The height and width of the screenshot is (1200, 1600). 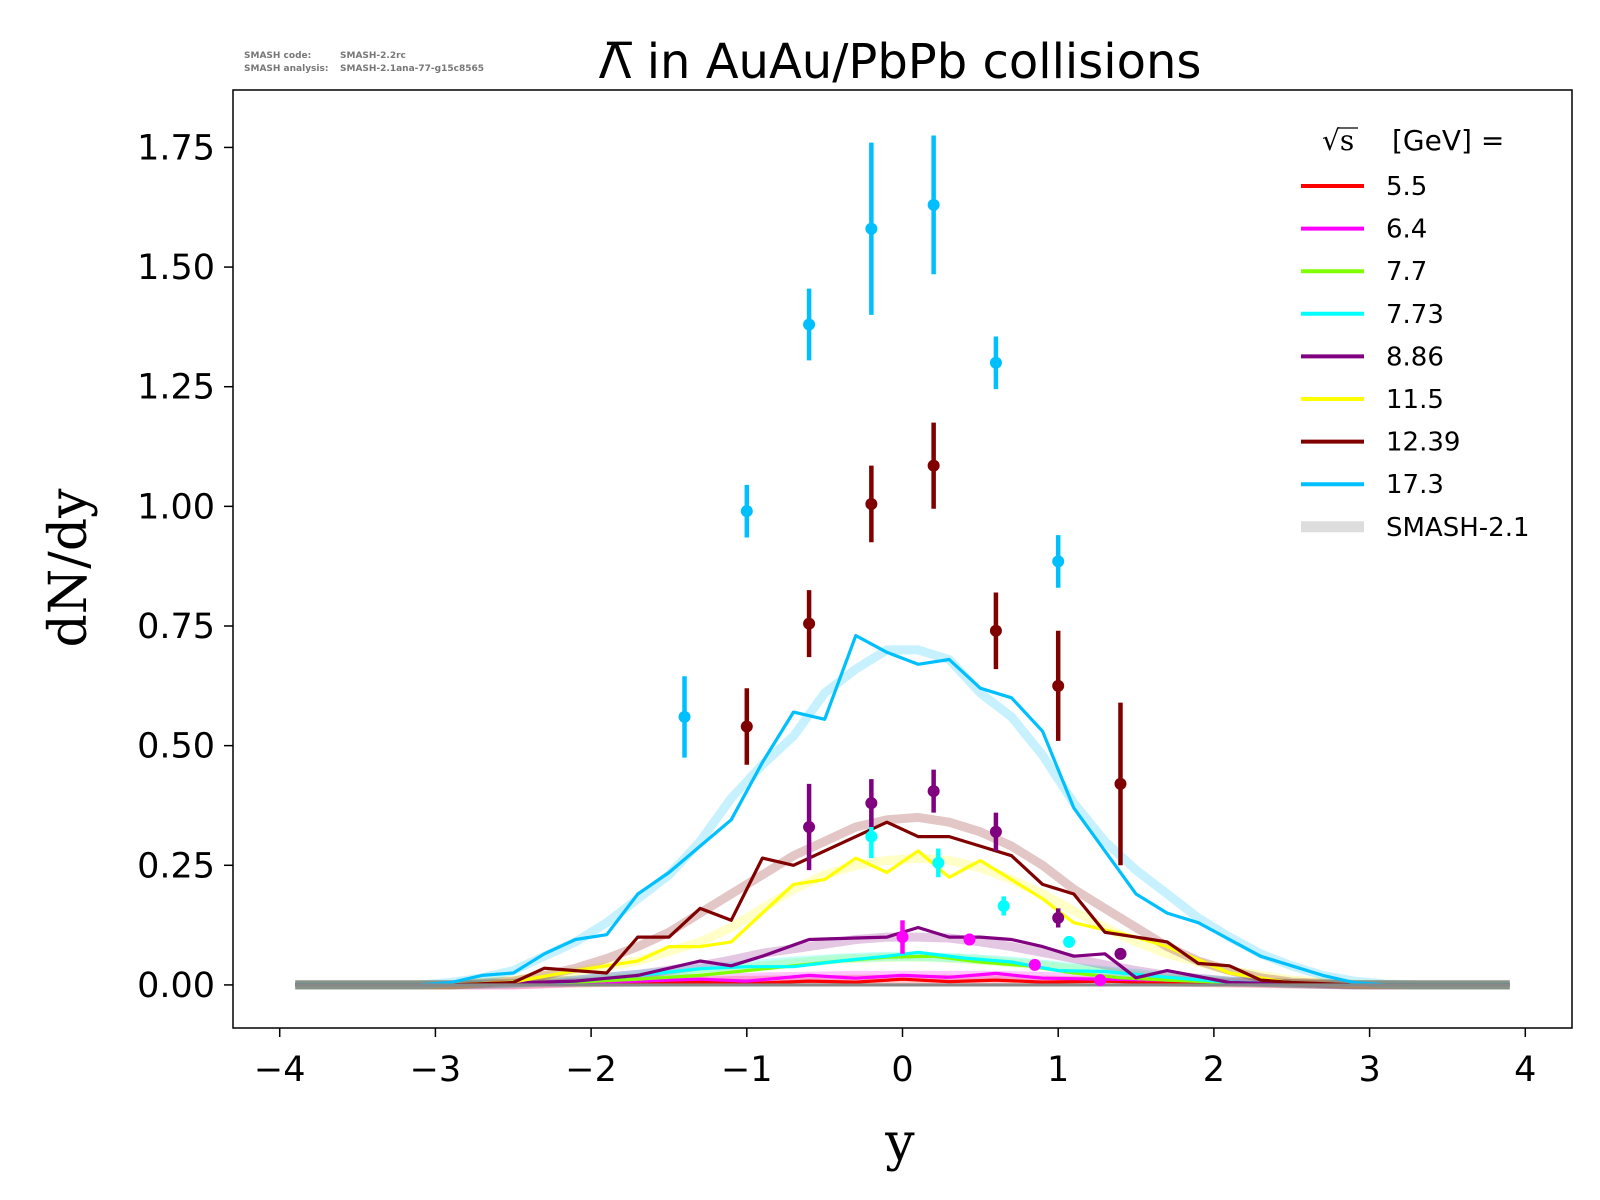 What do you see at coordinates (176, 986) in the screenshot?
I see `y-tick-label: 0.00` at bounding box center [176, 986].